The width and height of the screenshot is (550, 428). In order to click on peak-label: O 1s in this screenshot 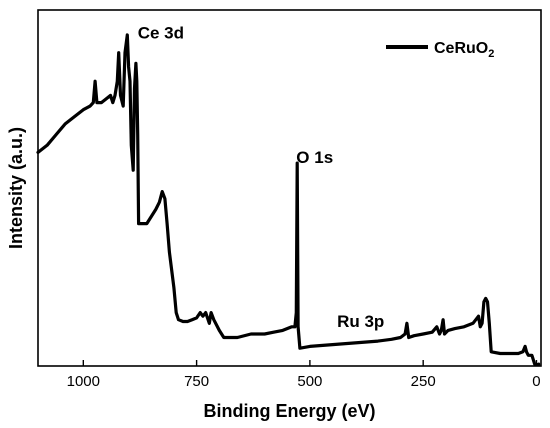, I will do `click(314, 157)`.